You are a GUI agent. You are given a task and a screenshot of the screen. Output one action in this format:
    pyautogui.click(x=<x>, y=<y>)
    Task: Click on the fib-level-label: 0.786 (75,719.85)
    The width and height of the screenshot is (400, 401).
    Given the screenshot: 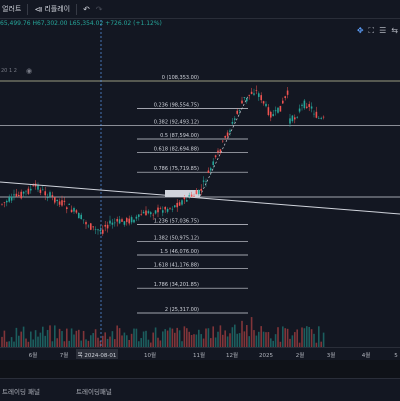 What is the action you would take?
    pyautogui.click(x=176, y=169)
    